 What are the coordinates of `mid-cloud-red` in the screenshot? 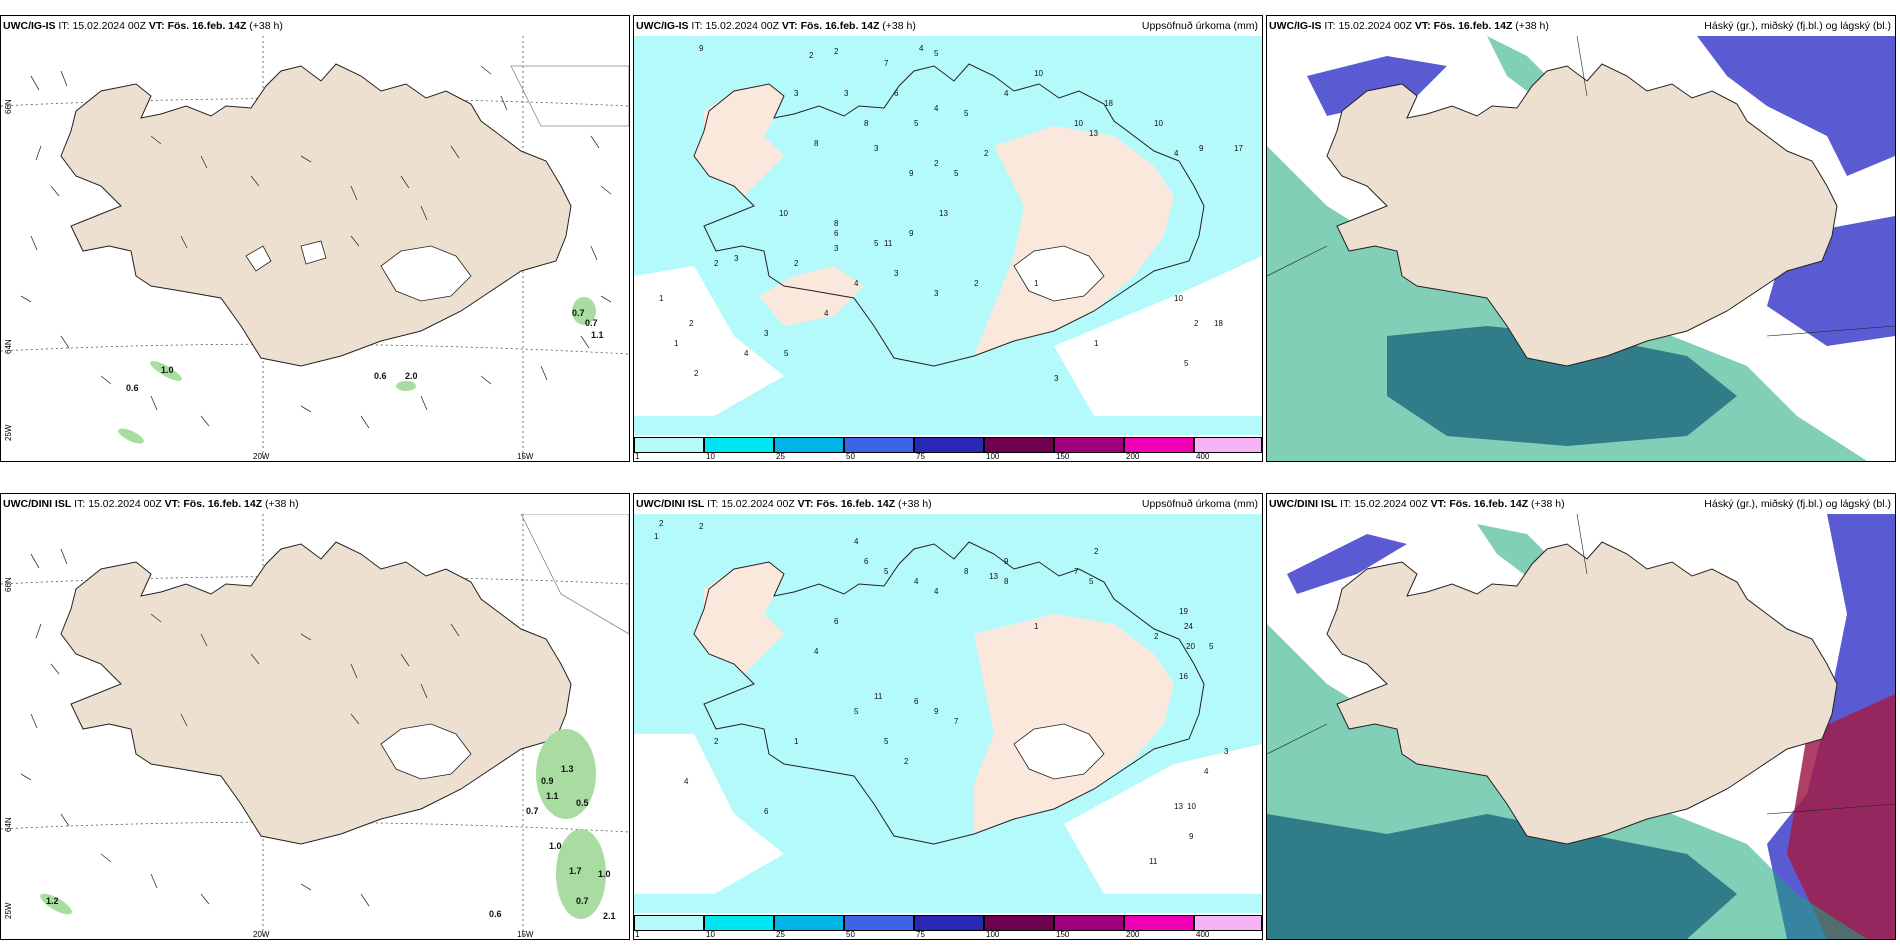 It's located at (1841, 816).